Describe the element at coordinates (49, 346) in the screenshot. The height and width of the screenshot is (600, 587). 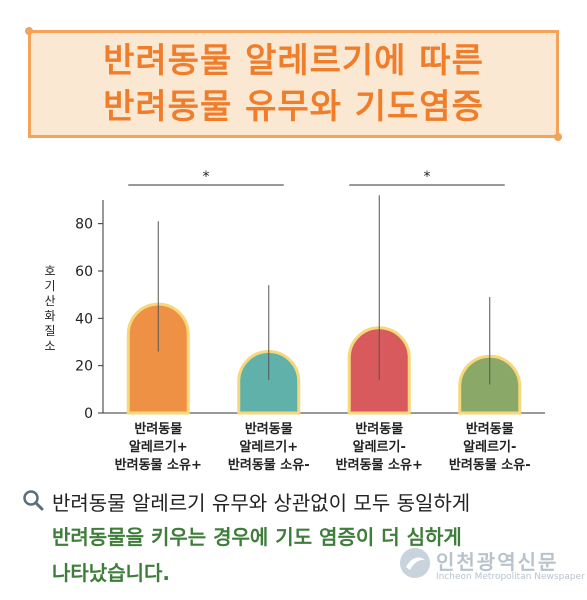
I see `y-axis-label-char: 소` at that location.